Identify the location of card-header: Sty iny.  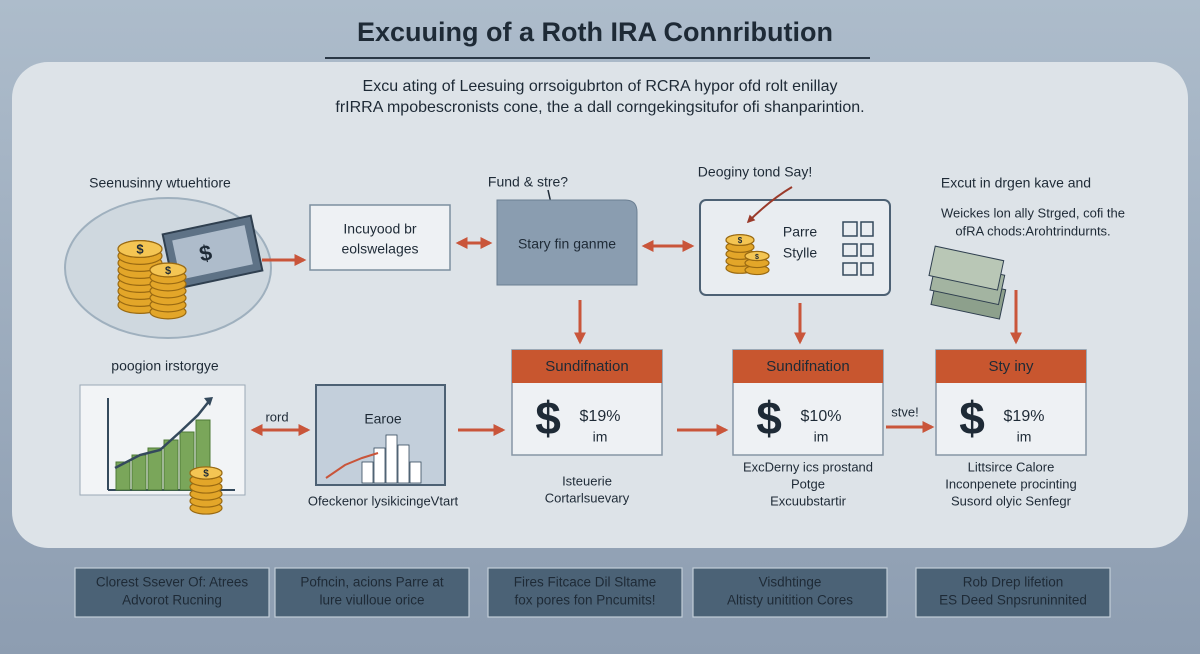
(1011, 366).